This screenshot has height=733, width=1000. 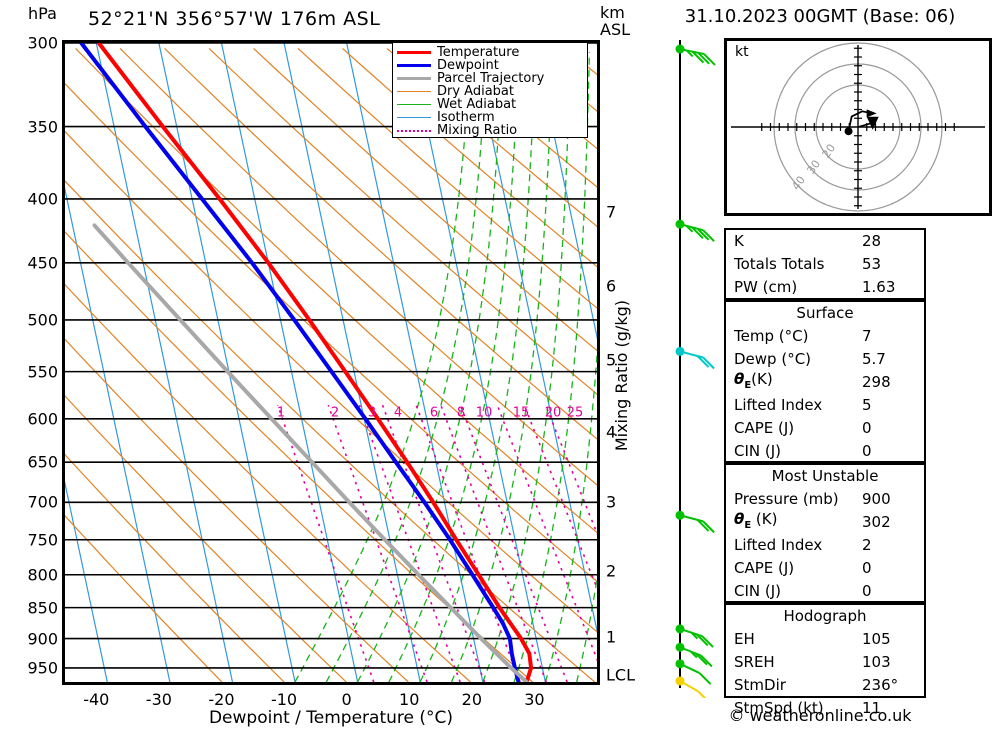 What do you see at coordinates (42, 320) in the screenshot?
I see `pressure-tick-500: 500` at bounding box center [42, 320].